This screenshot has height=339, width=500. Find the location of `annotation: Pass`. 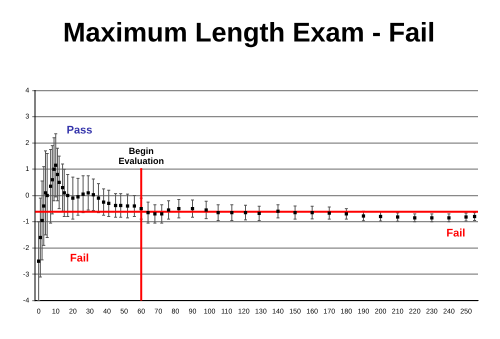

annotation: Pass is located at coordinates (79, 130).